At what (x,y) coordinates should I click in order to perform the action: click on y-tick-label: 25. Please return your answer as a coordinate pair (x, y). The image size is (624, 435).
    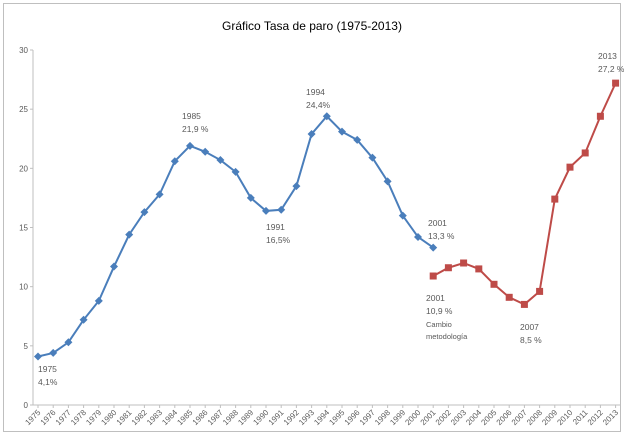
    Looking at the image, I should click on (23, 109).